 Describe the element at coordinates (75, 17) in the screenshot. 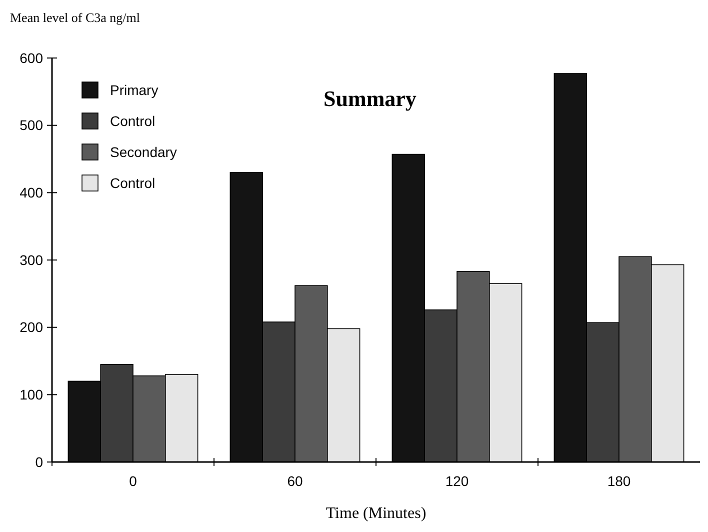

I see `y-axis-title: Mean level of C3a ng/ml` at that location.